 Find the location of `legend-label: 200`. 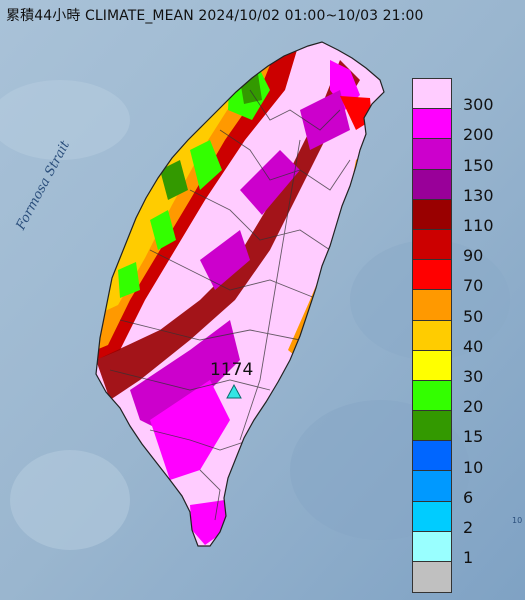

legend-label: 200 is located at coordinates (478, 135).